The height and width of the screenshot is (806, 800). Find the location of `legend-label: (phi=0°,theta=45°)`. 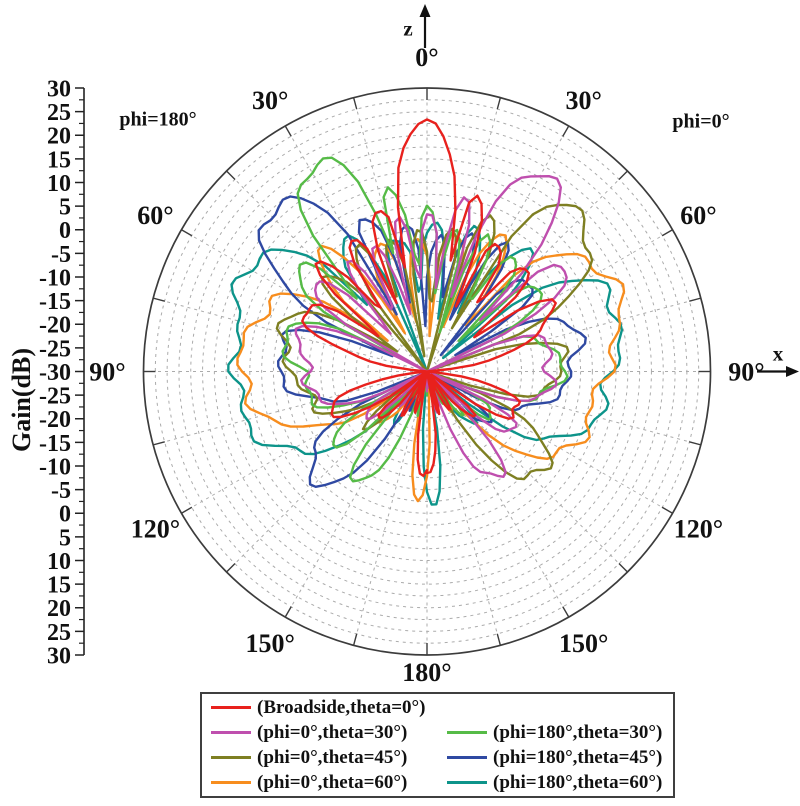

legend-label: (phi=0°,theta=45°) is located at coordinates (332, 757).